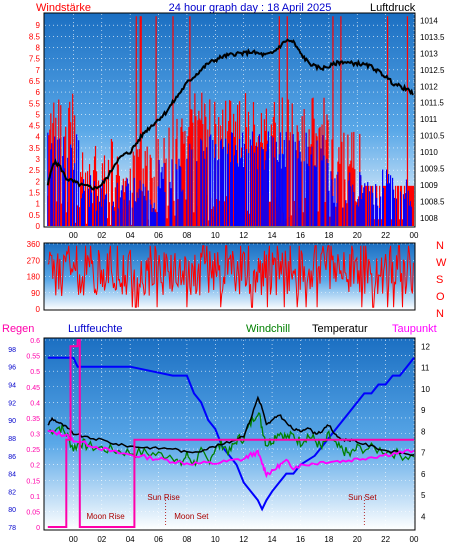 This screenshot has width=462, height=550. What do you see at coordinates (35, 215) in the screenshot?
I see `wind-tick: 0.5` at bounding box center [35, 215].